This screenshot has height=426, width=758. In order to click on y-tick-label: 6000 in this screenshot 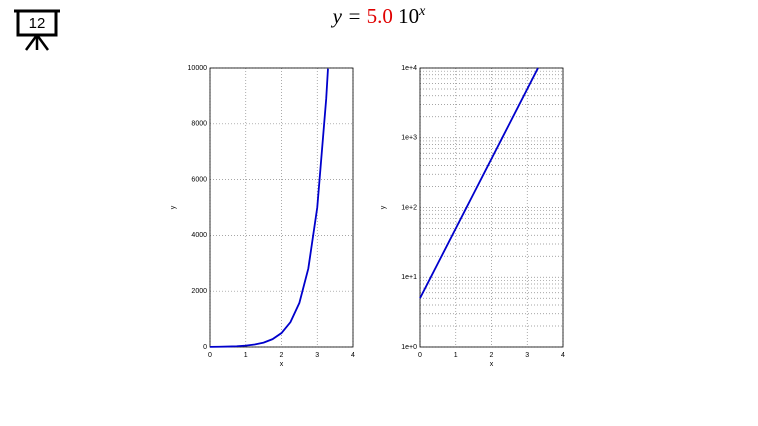, I will do `click(199, 179)`.